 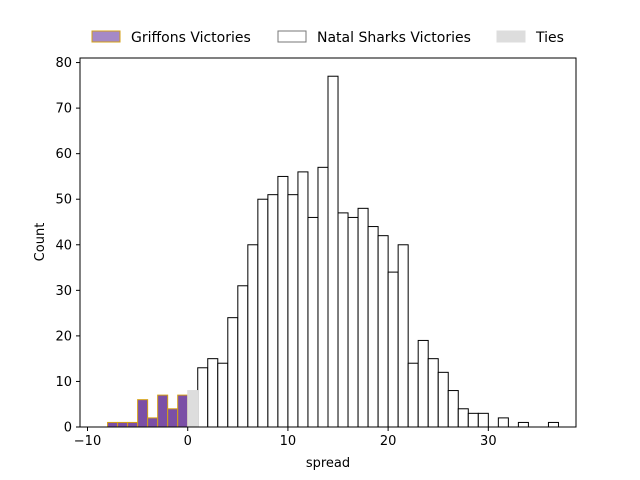 What do you see at coordinates (40, 242) in the screenshot?
I see `y-axis-label: Count` at bounding box center [40, 242].